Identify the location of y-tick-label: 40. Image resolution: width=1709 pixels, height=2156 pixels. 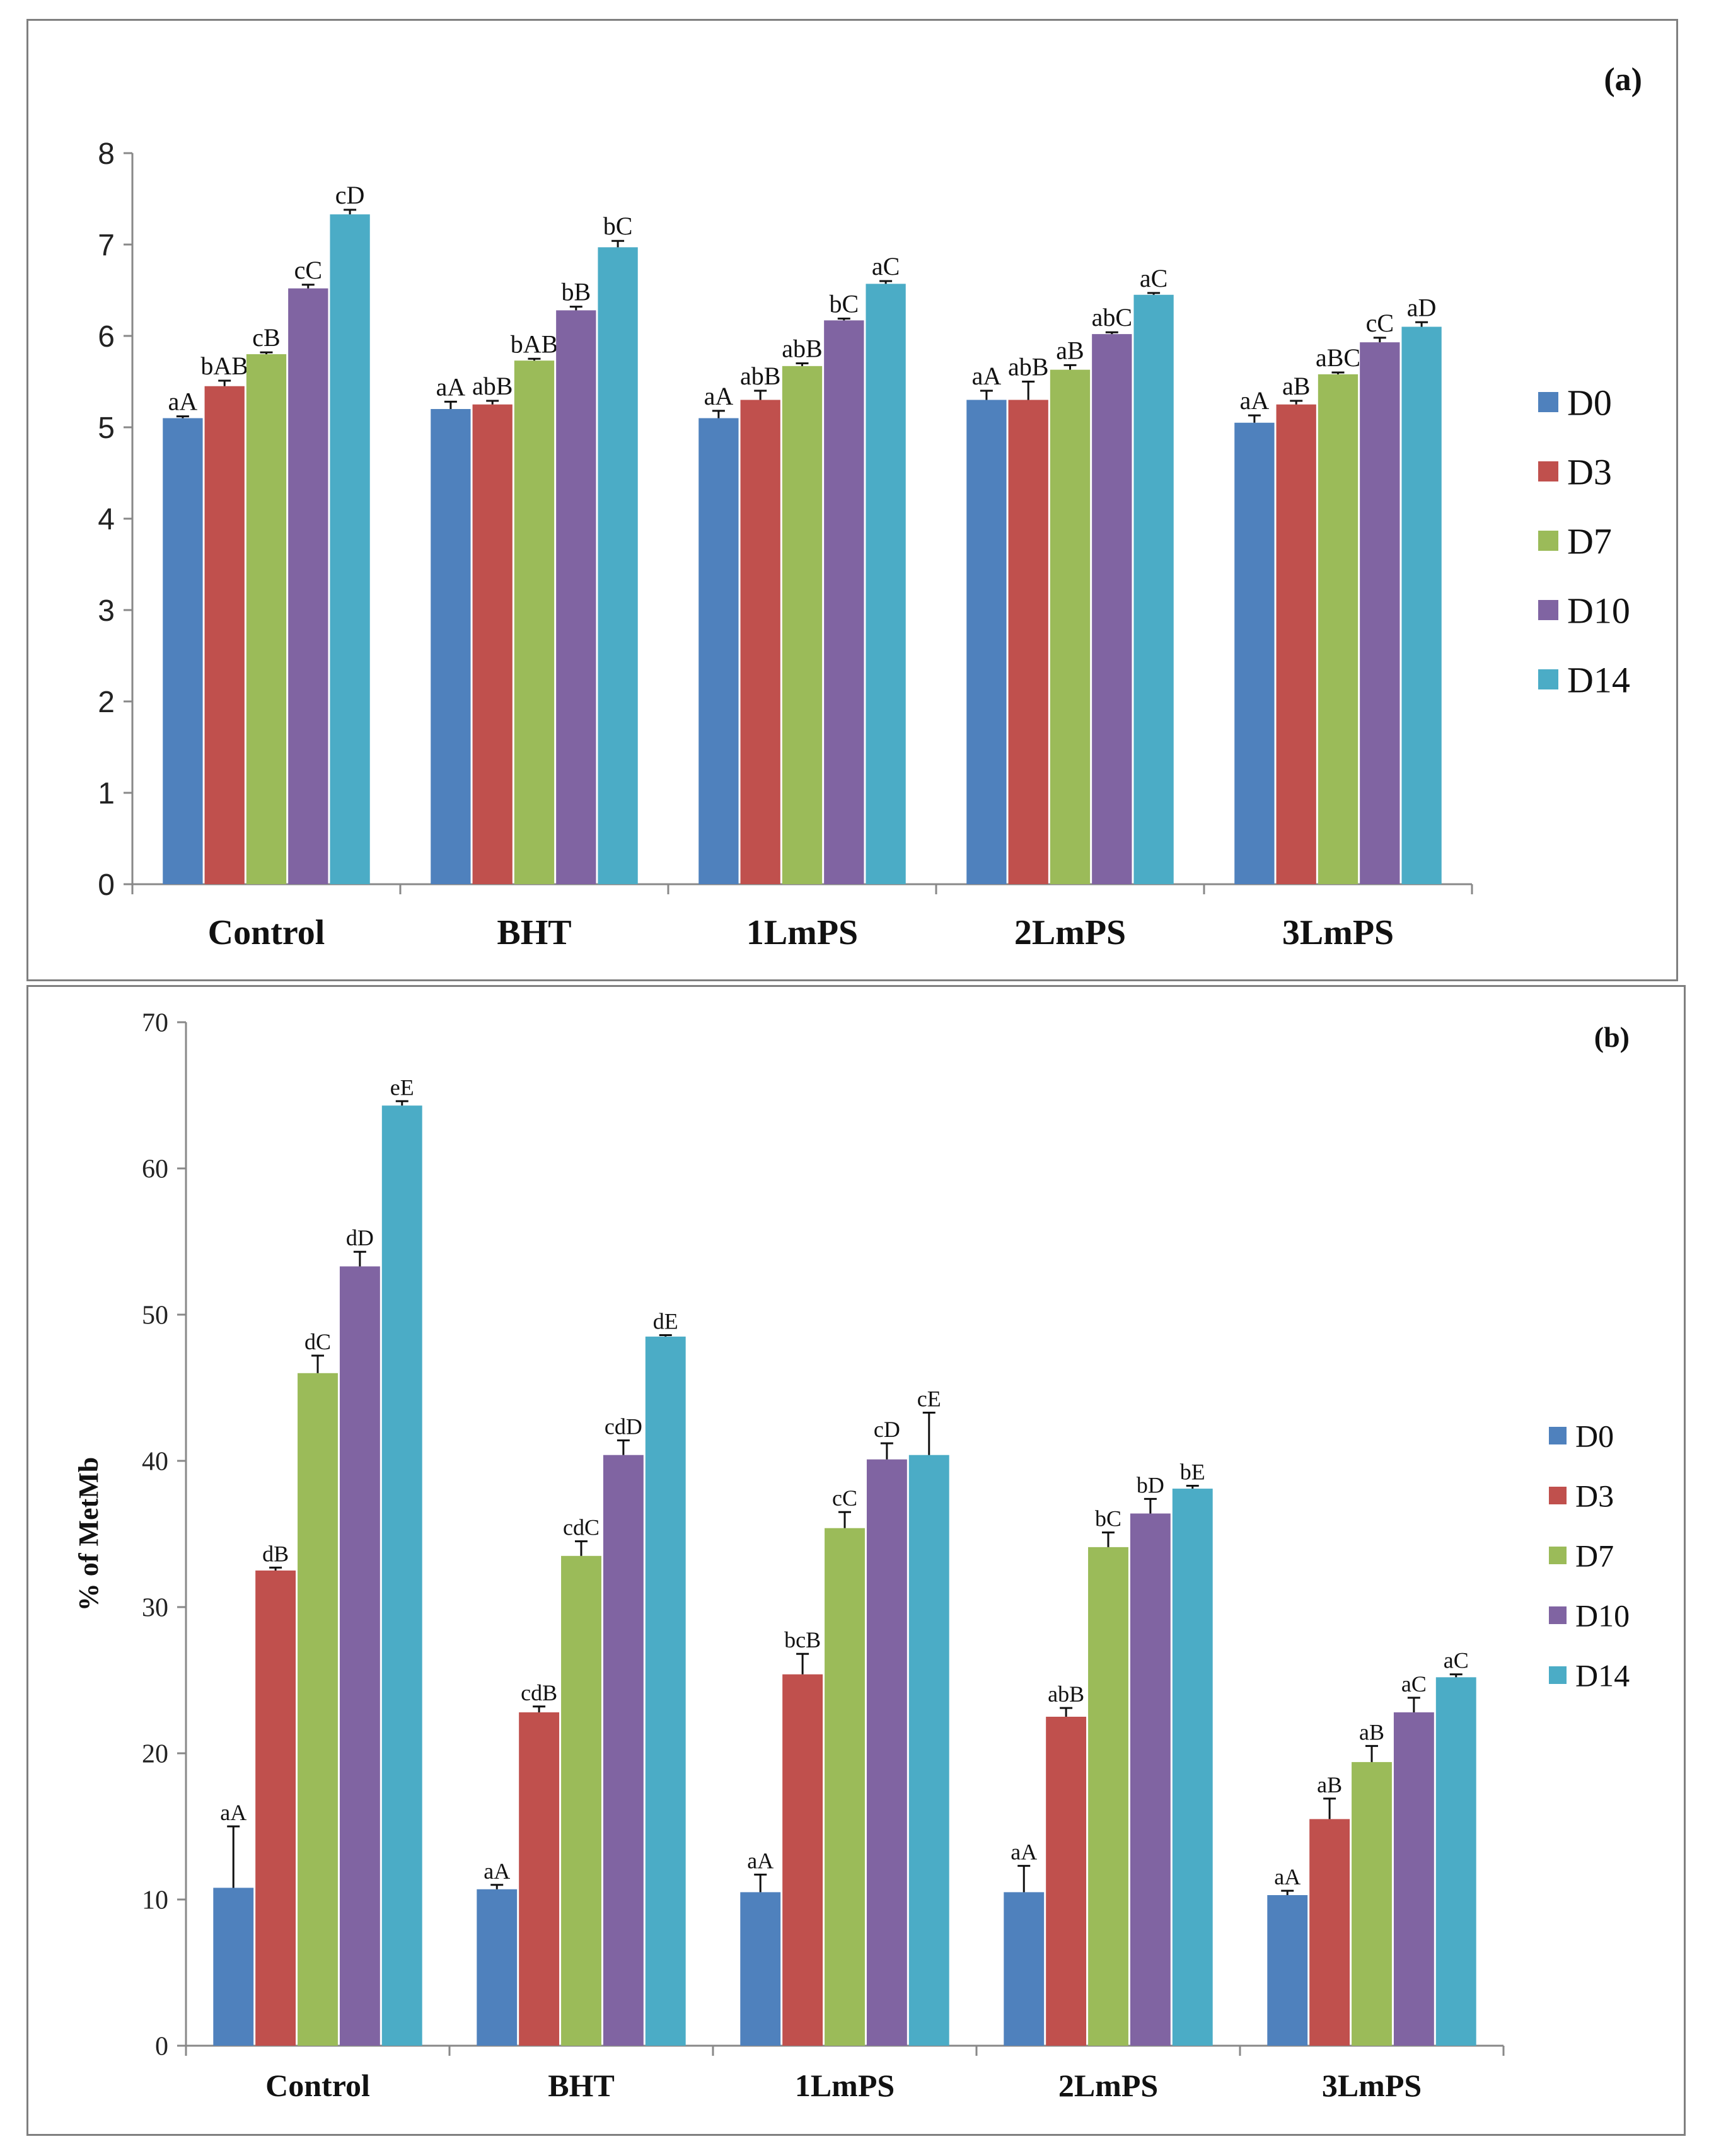
(155, 1463).